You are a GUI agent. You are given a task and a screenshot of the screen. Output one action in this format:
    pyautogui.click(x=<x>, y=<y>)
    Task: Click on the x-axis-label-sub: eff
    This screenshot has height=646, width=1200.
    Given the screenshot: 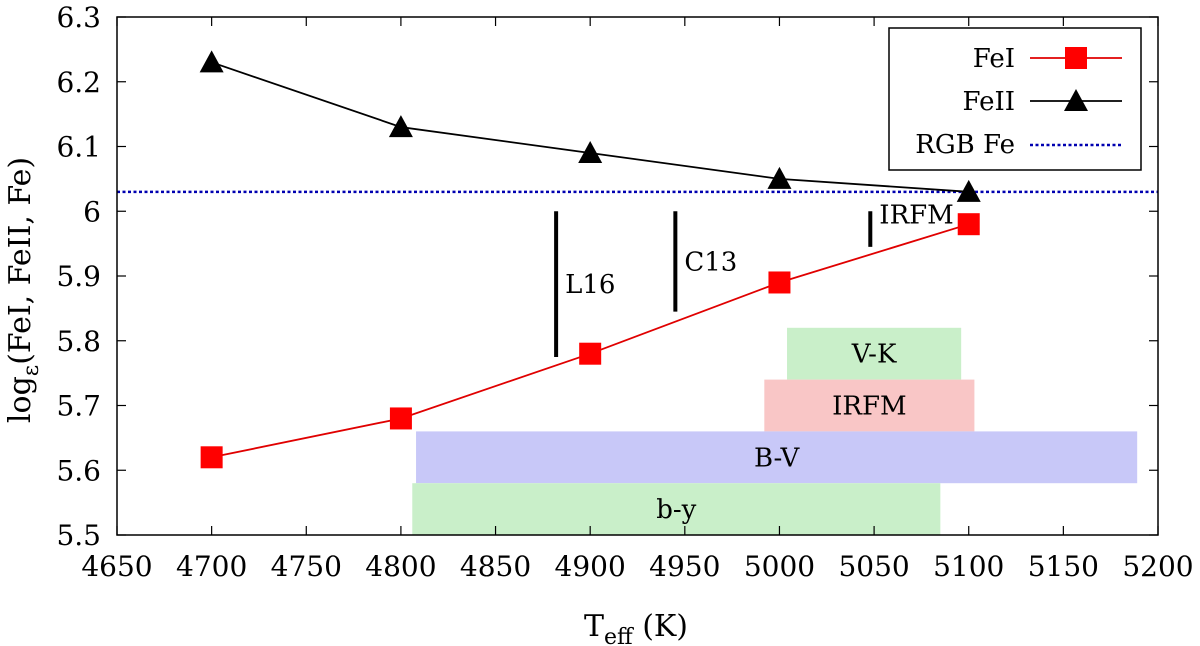 What is the action you would take?
    pyautogui.click(x=619, y=635)
    